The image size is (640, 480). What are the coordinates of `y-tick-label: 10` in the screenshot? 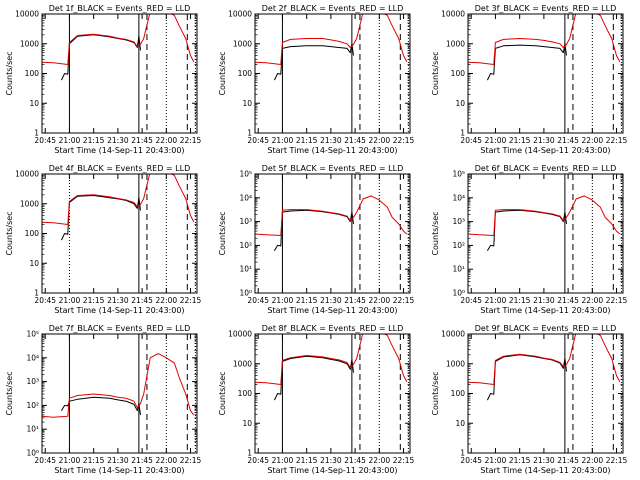 It's located at (460, 423).